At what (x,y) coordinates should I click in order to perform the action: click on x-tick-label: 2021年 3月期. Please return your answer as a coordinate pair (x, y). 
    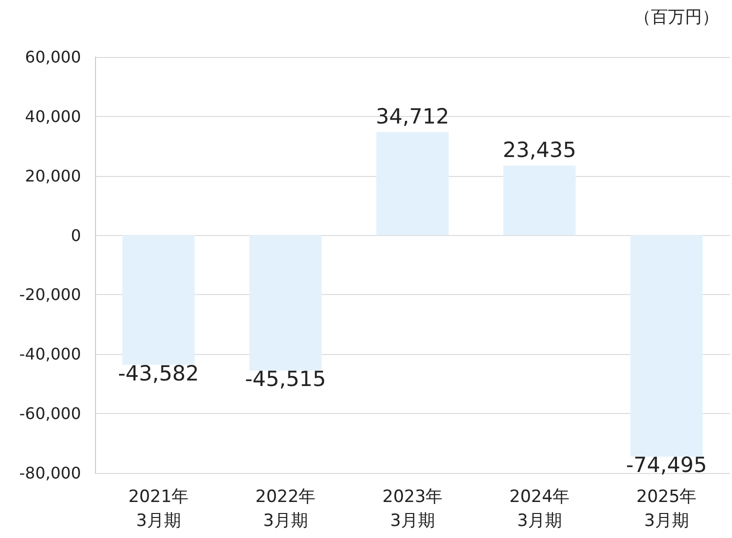
    Looking at the image, I should click on (158, 509).